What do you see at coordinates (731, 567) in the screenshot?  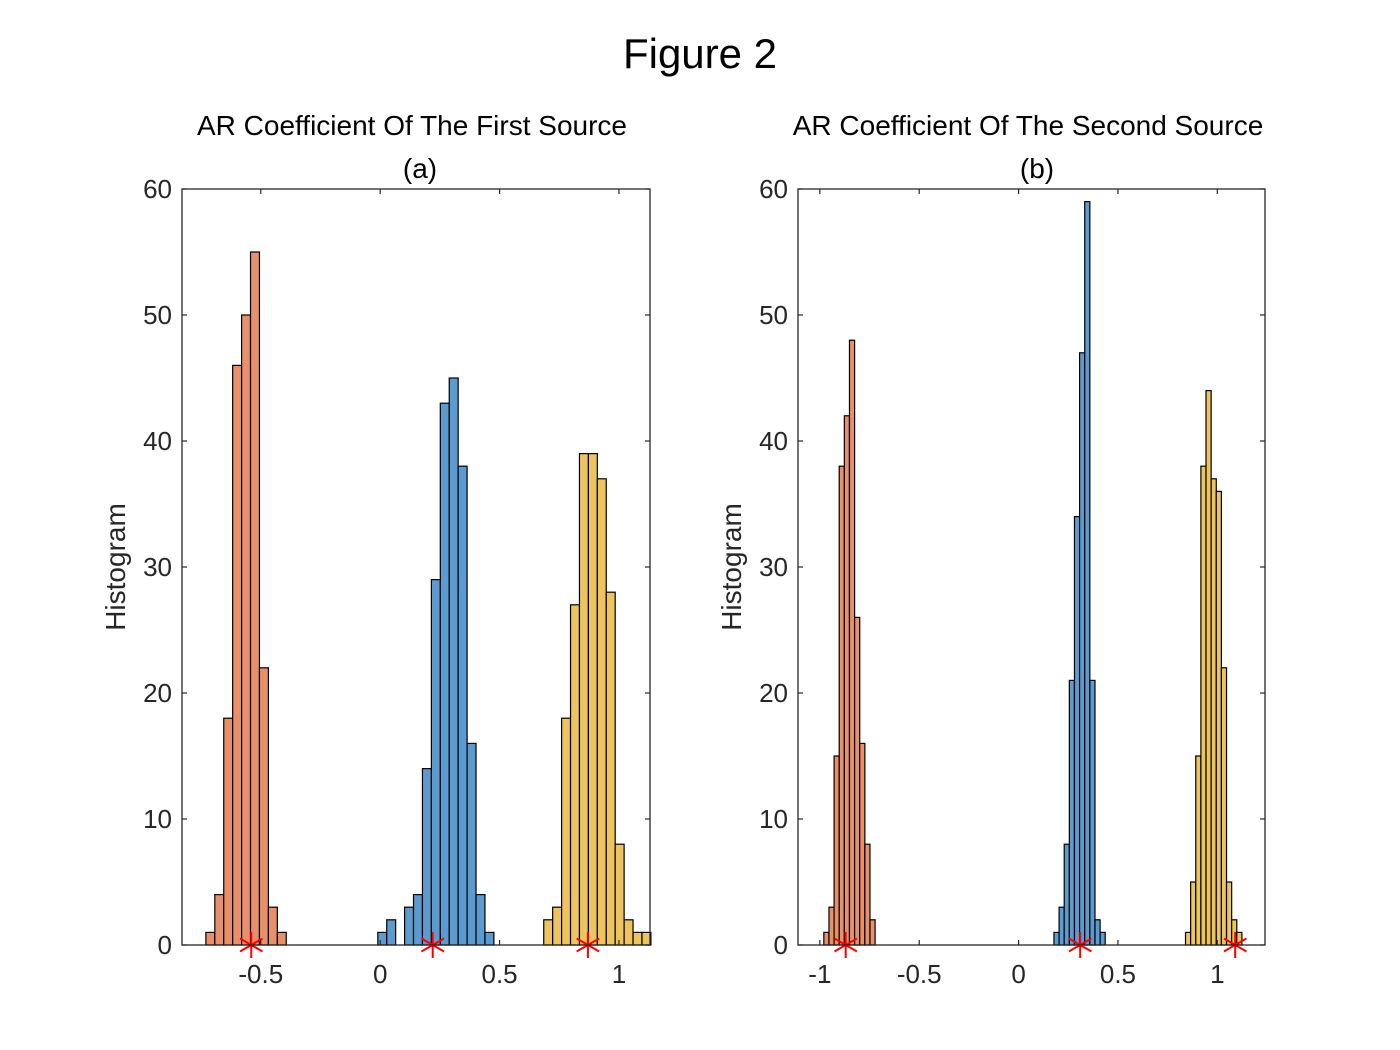 I see `panel-b-ylabel: Histogram` at bounding box center [731, 567].